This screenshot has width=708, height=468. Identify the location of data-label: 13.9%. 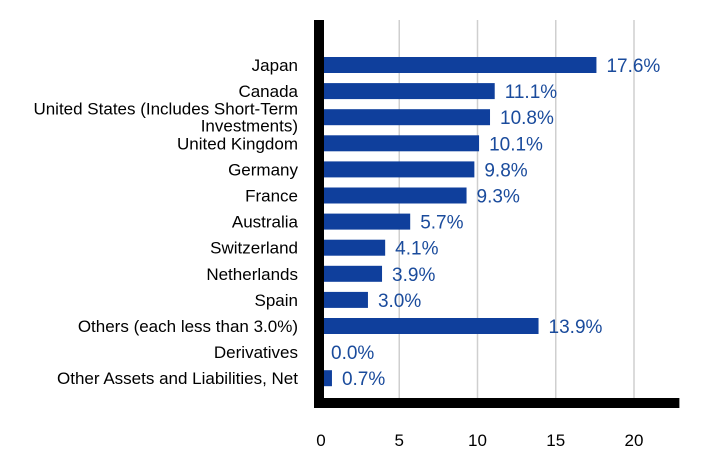
(576, 327).